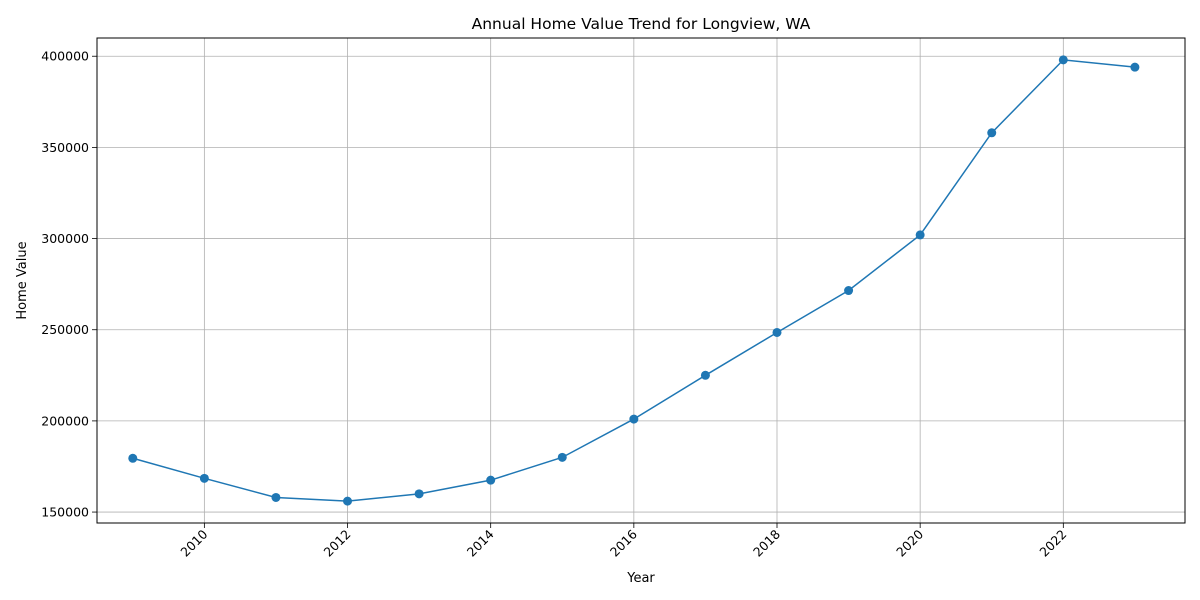  I want to click on chart-title: Annual Home Value Trend for Longview, WA, so click(641, 24).